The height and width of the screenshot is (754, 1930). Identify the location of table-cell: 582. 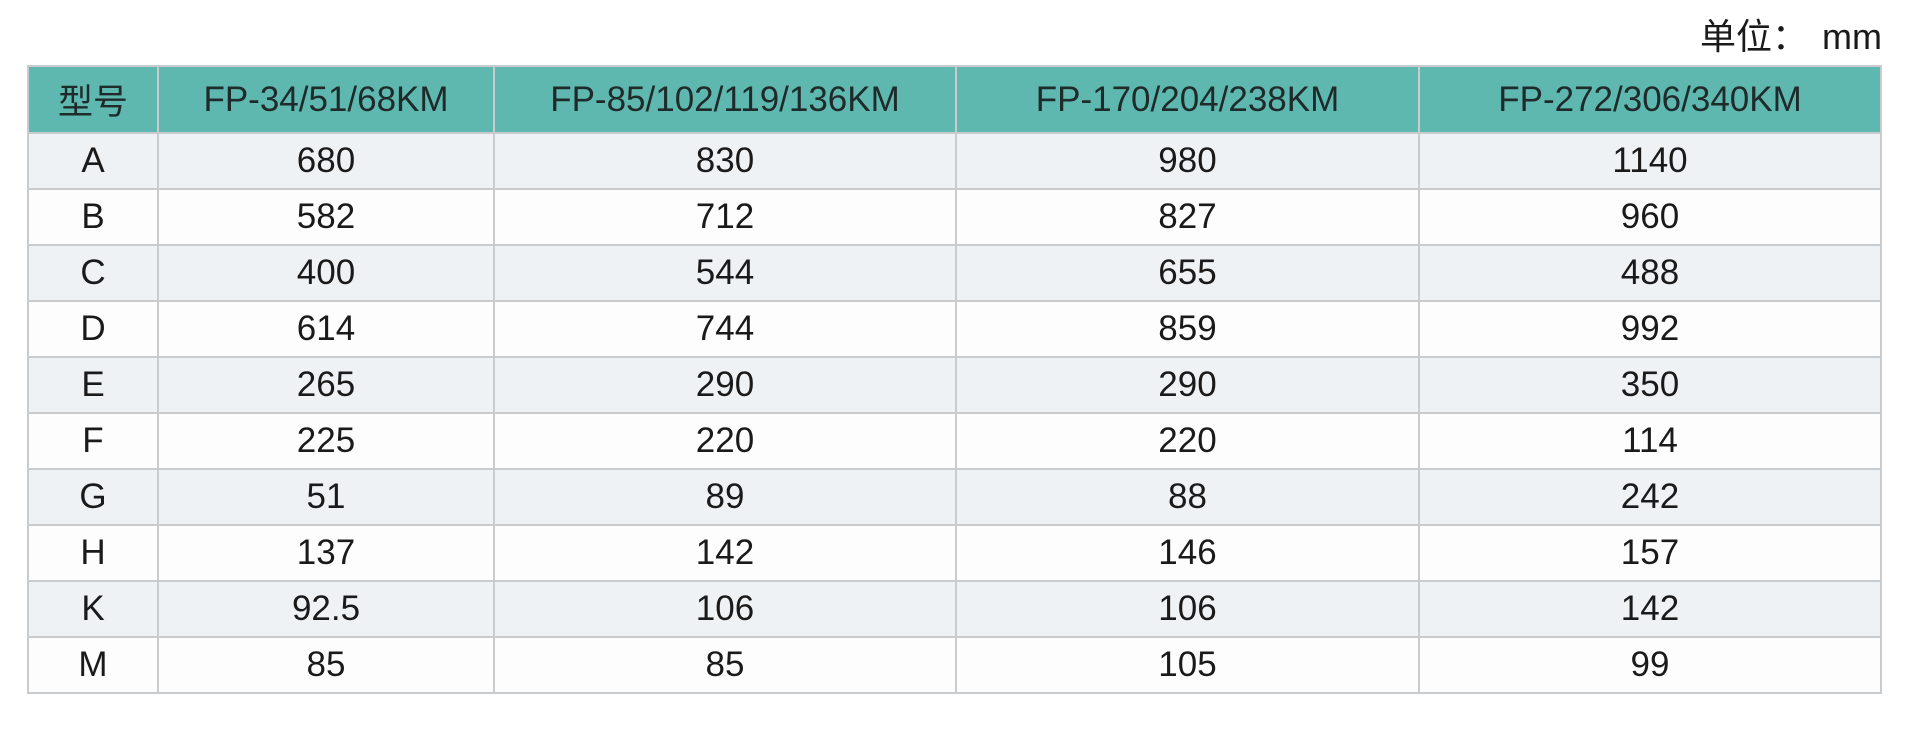
(326, 217).